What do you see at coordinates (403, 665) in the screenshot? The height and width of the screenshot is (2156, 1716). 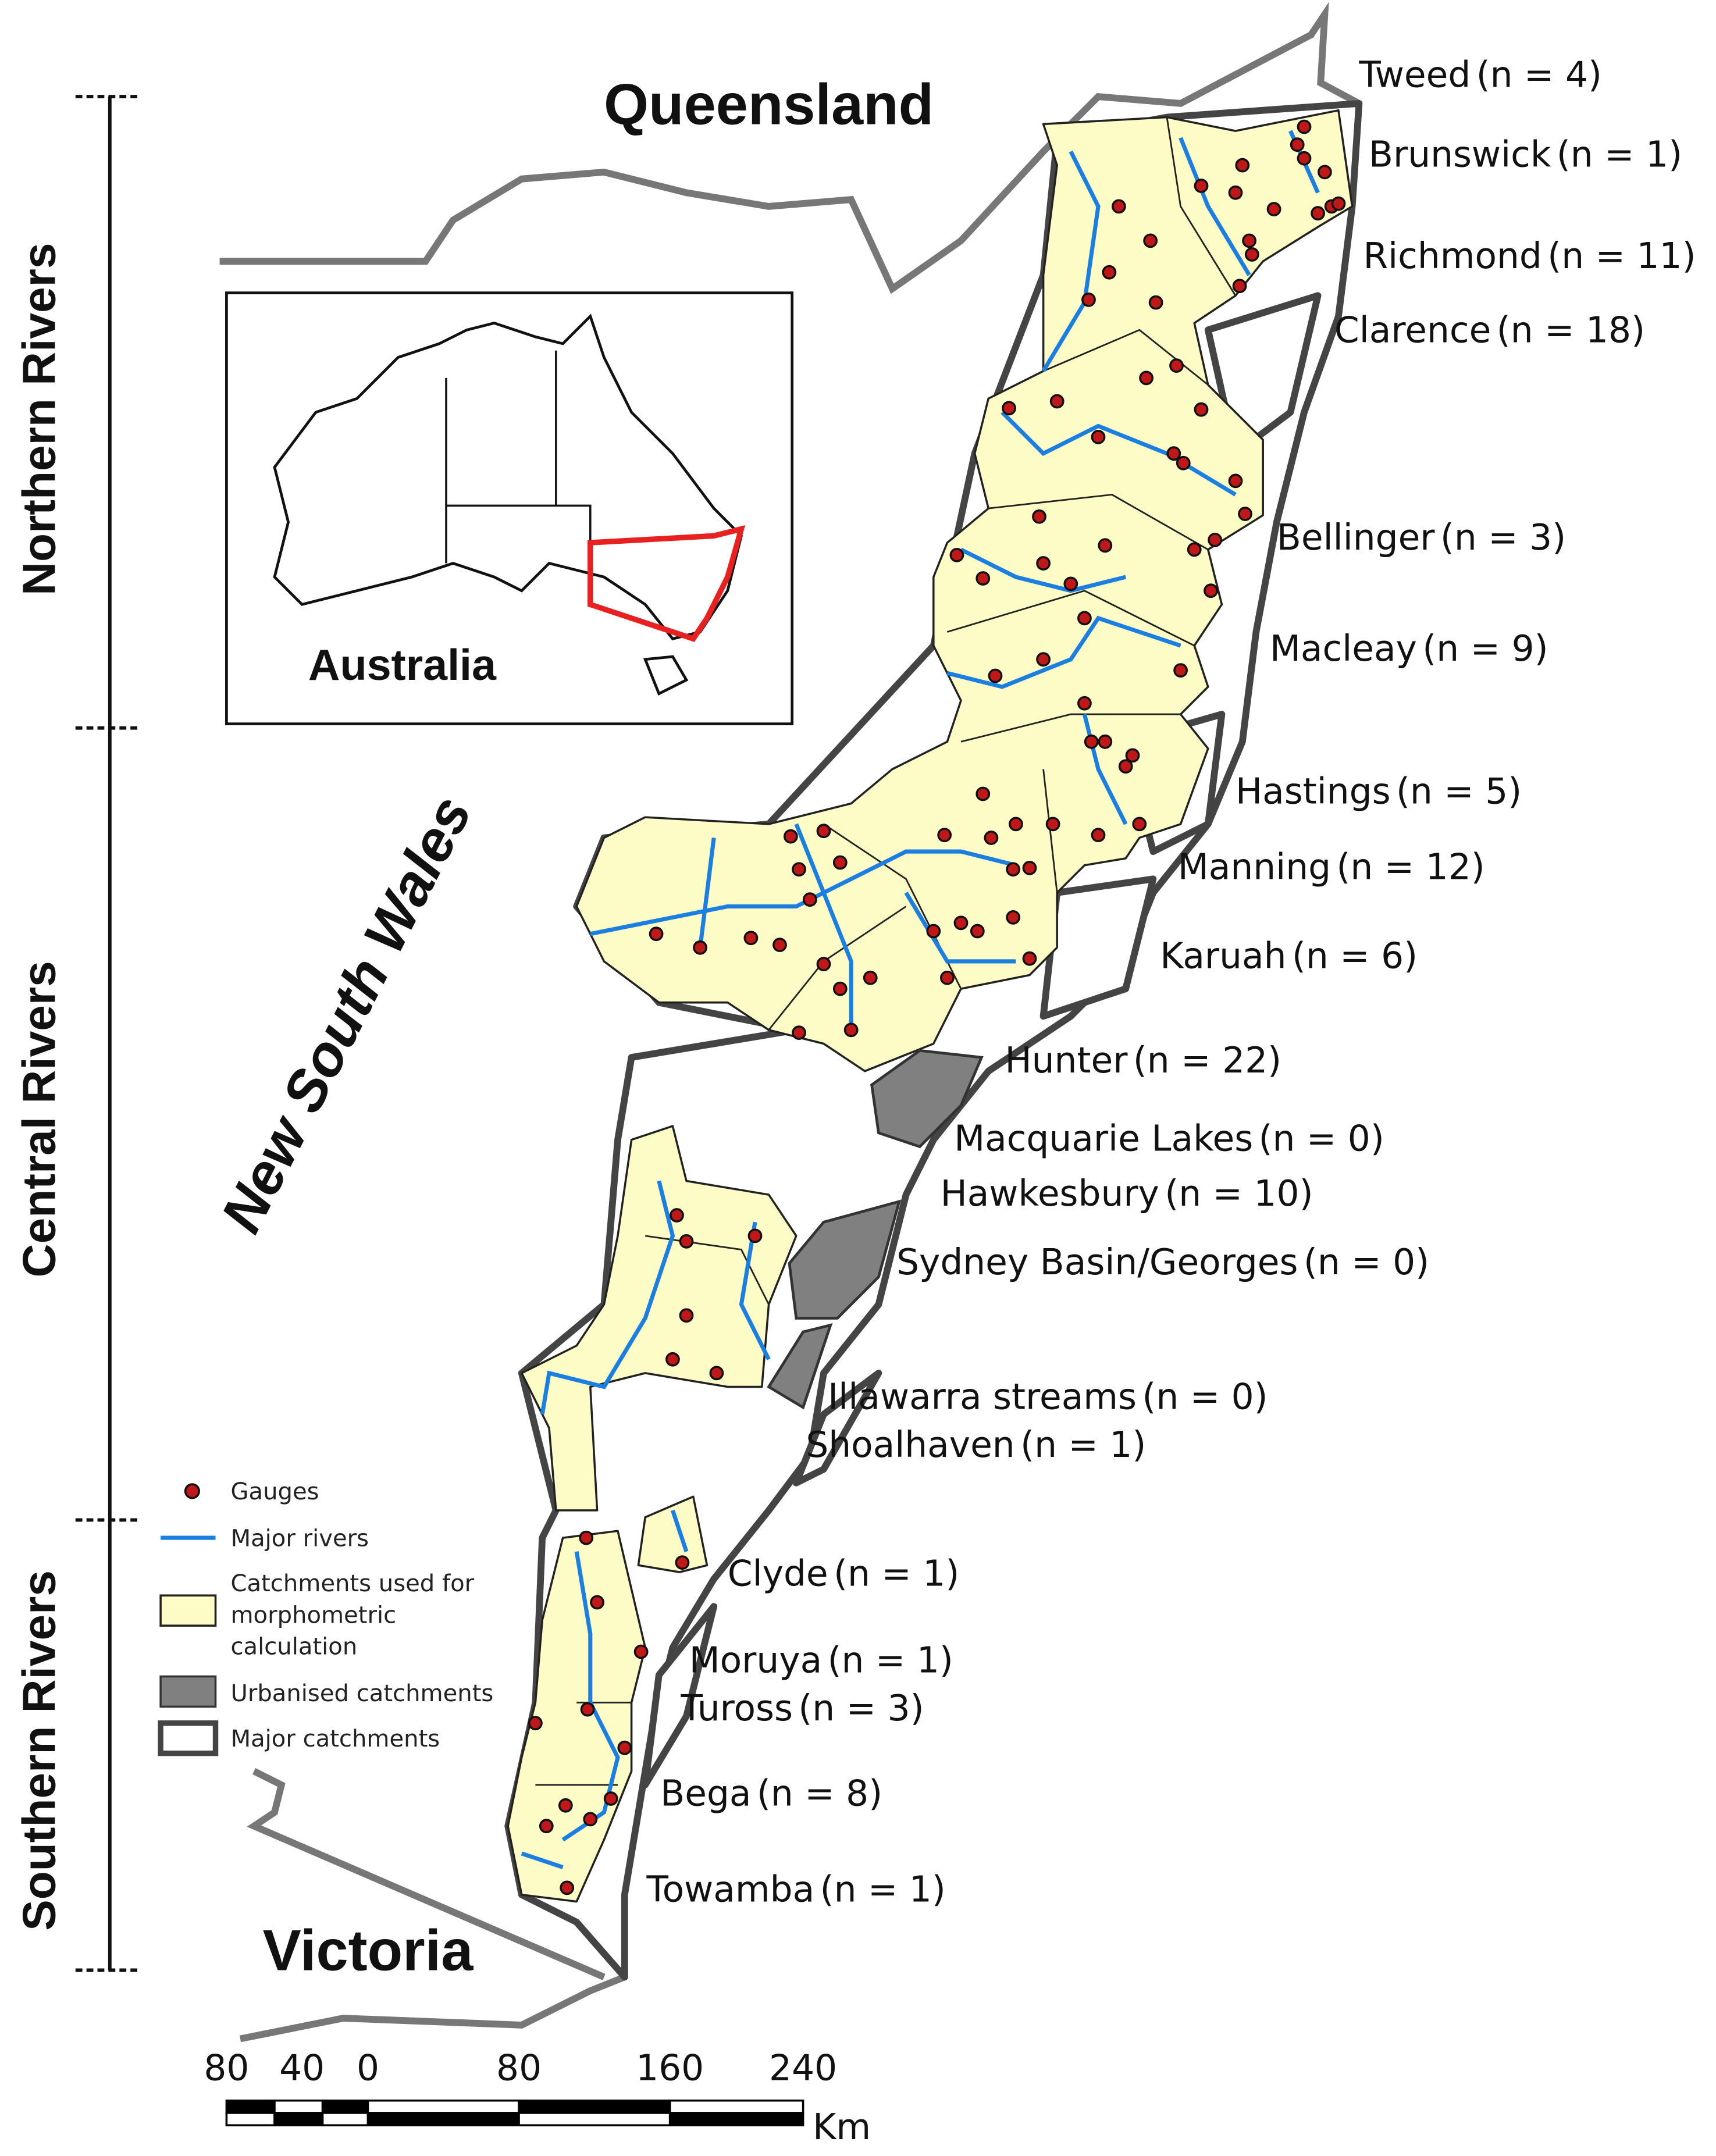 I see `inset-label: Australia` at bounding box center [403, 665].